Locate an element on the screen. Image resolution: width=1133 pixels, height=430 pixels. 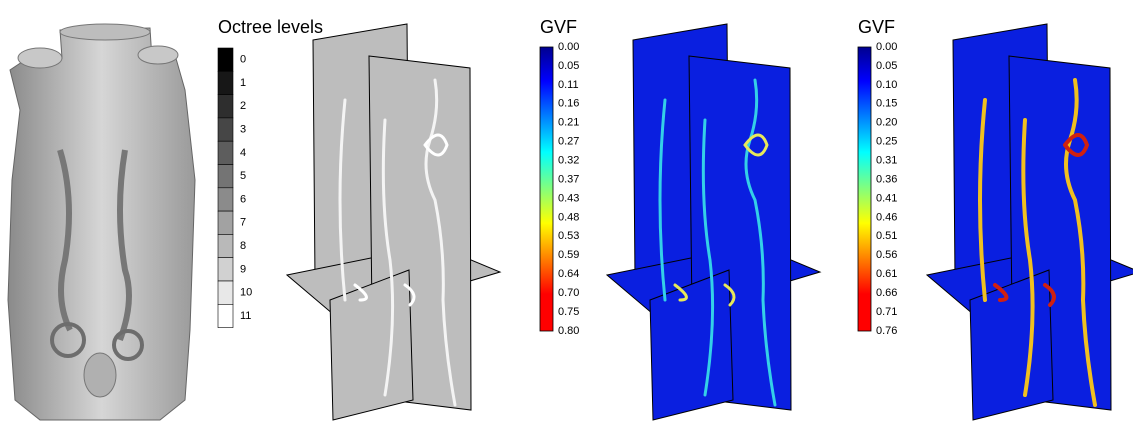
colorbar-label: 0.25 is located at coordinates (886, 142).